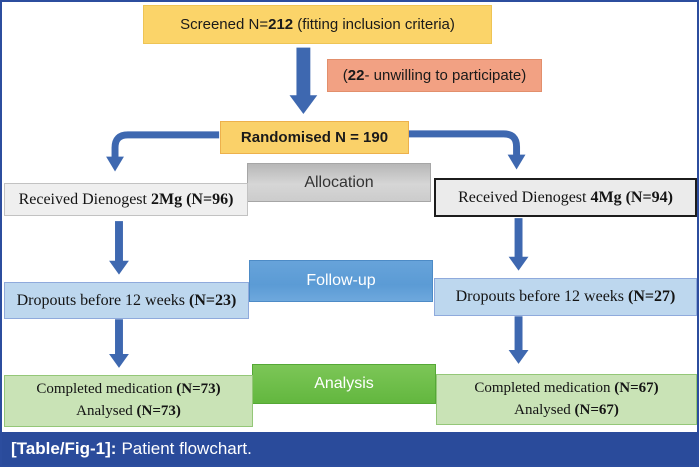  I want to click on allocation-left-text: Received Dienogest 2Mg (N=96), so click(126, 199).